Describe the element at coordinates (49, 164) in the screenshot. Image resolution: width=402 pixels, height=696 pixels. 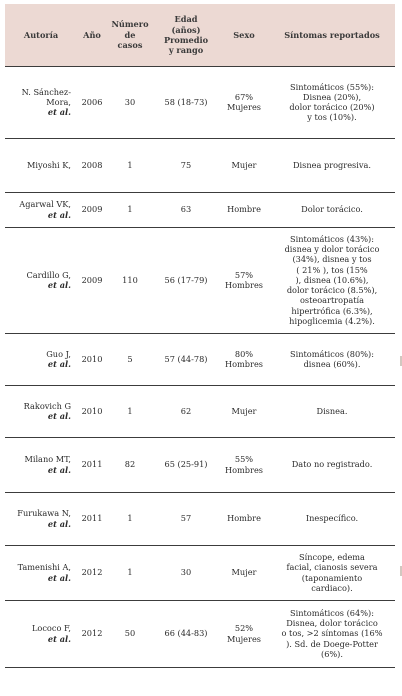
I see `author-name: Miyoshi K,` at that location.